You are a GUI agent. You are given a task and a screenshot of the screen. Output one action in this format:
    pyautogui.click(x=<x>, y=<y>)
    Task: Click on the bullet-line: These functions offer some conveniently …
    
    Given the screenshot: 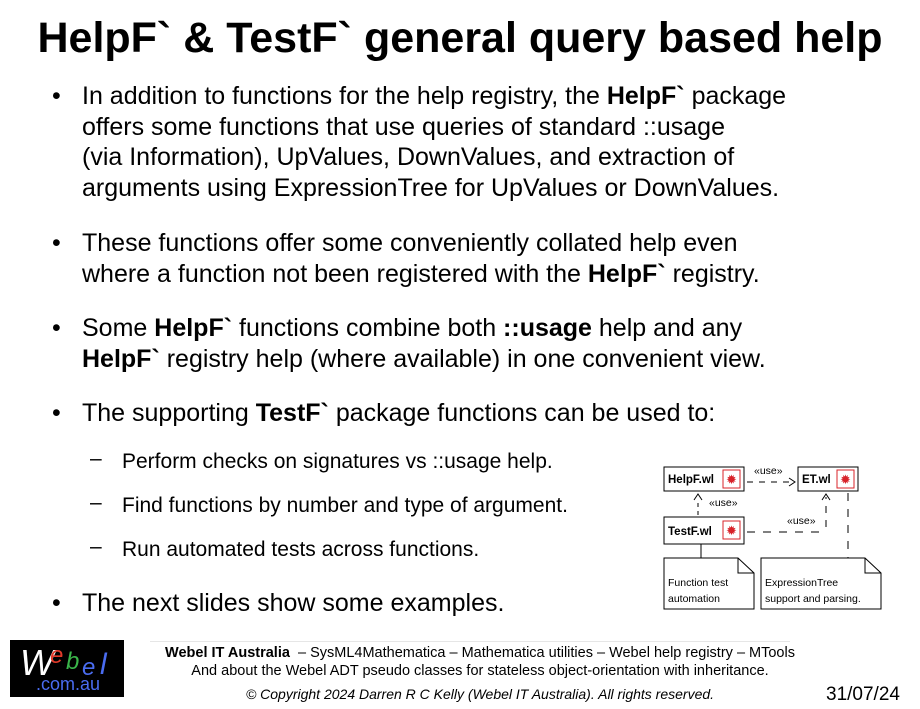 What is the action you would take?
    pyautogui.click(x=421, y=243)
    